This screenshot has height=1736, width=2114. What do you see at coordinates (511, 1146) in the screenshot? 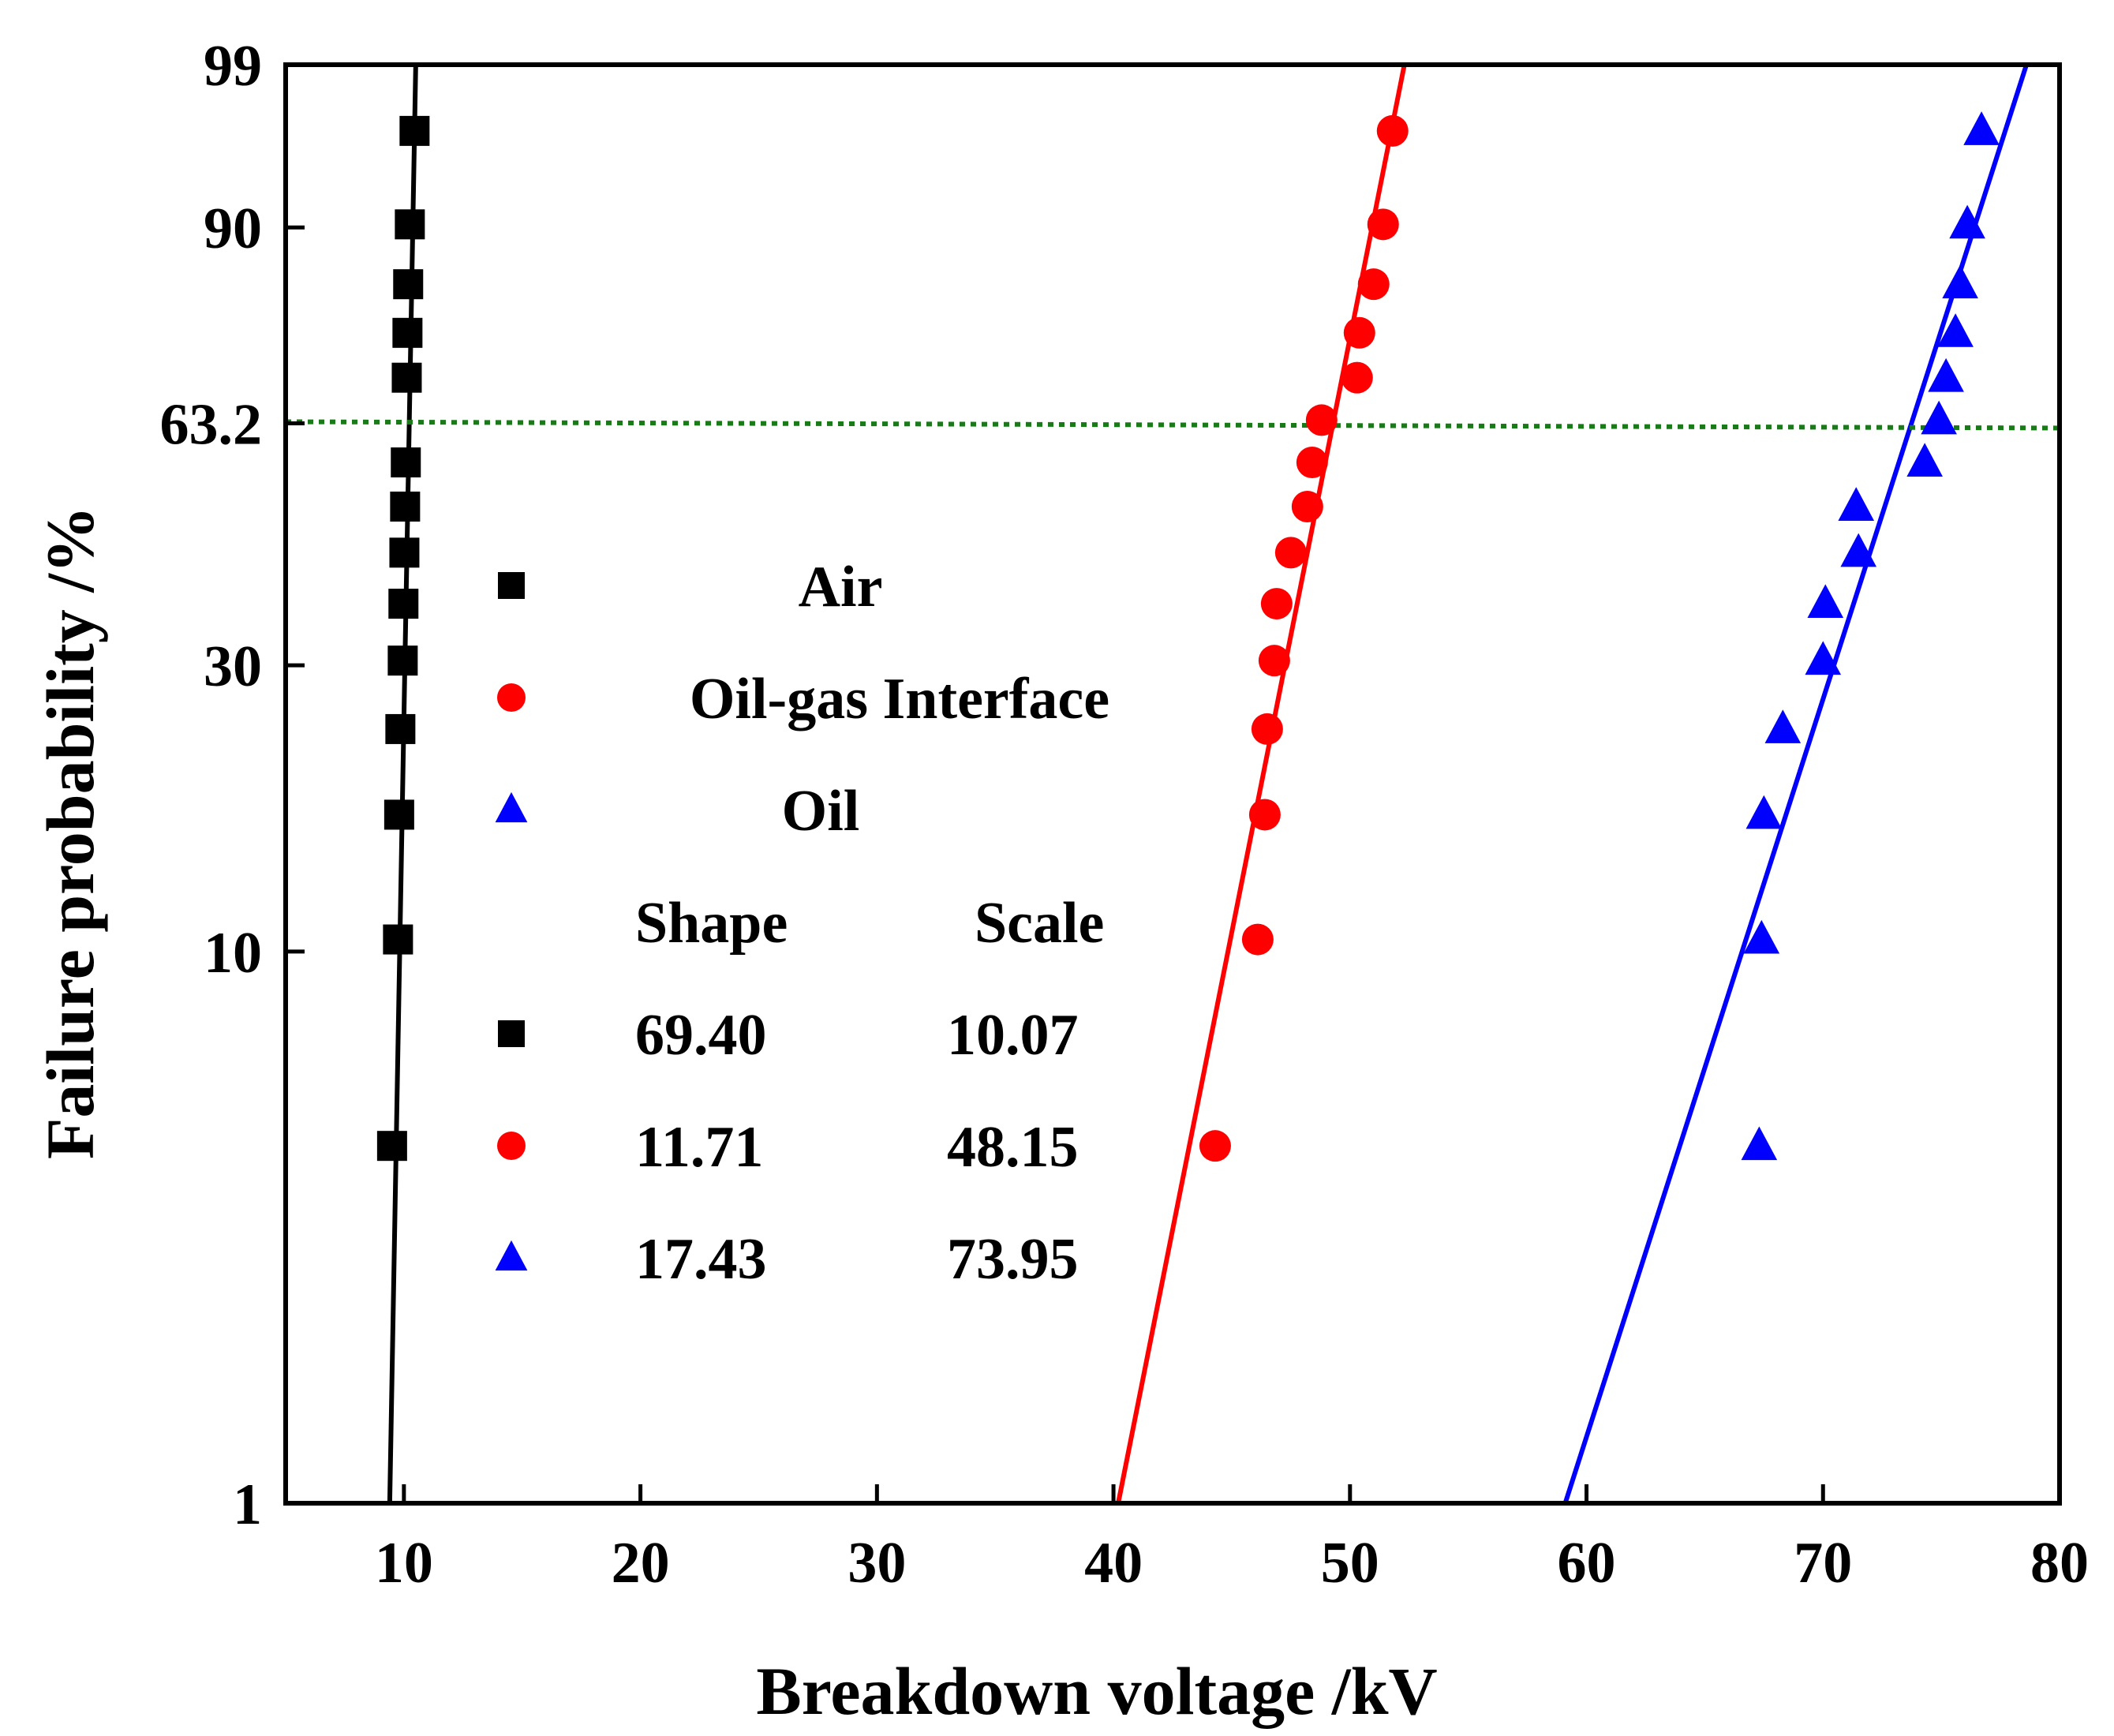
I see `legend-symbol-stats-oil-gas` at bounding box center [511, 1146].